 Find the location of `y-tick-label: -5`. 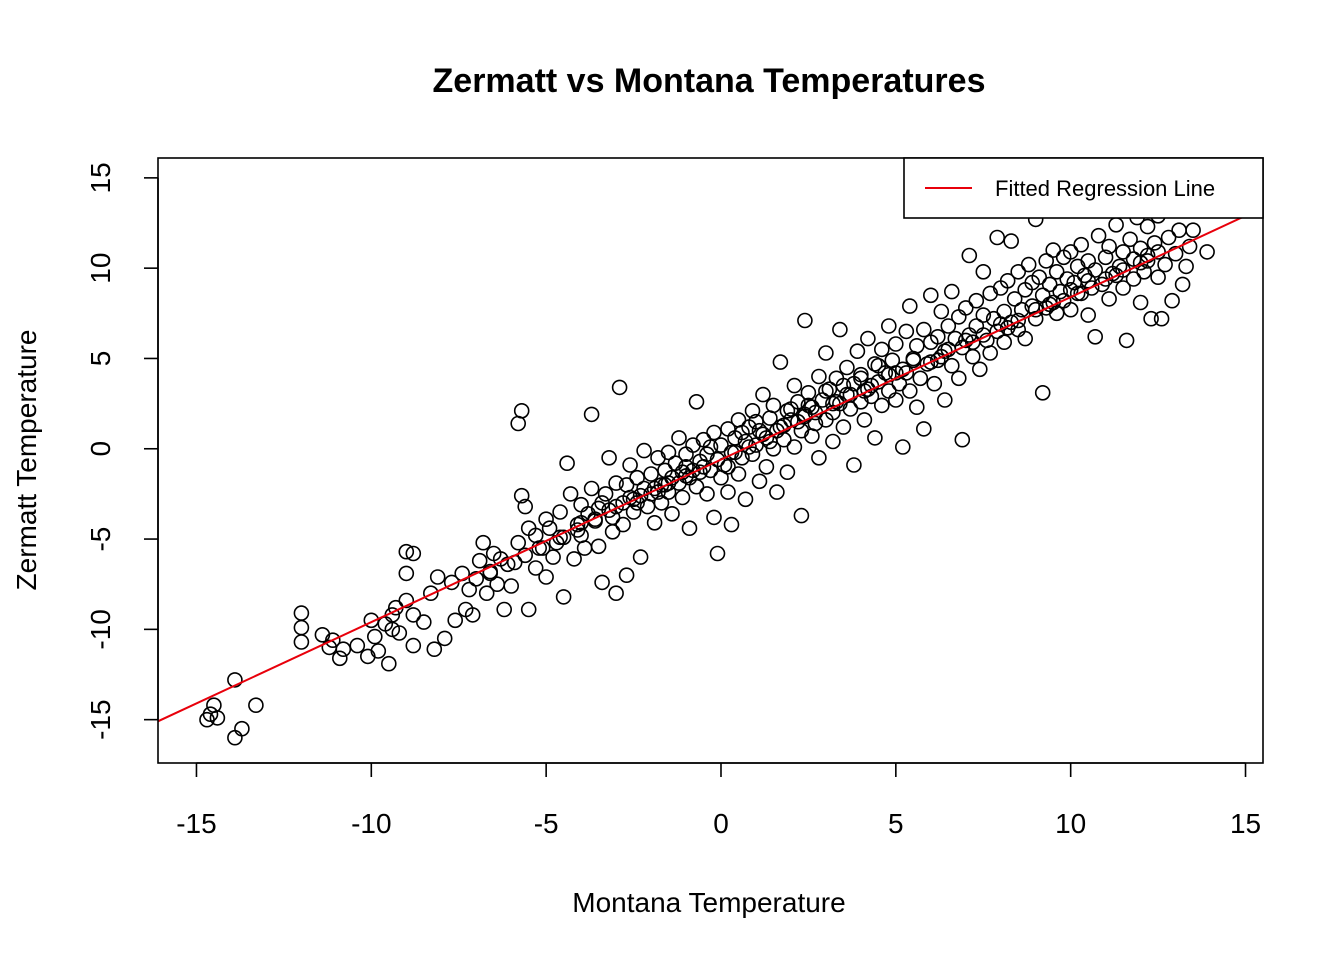

y-tick-label: -5 is located at coordinates (100, 539).